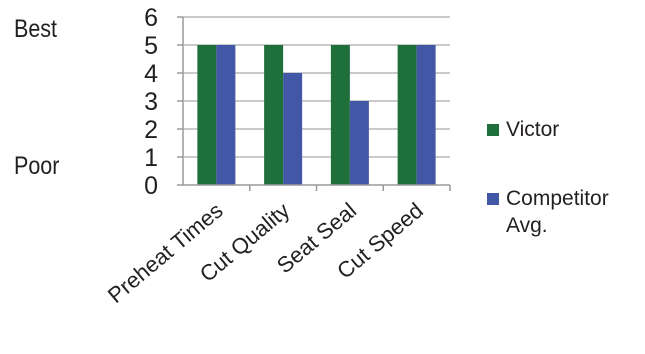  Describe the element at coordinates (151, 186) in the screenshot. I see `y-tick-label: 0` at that location.